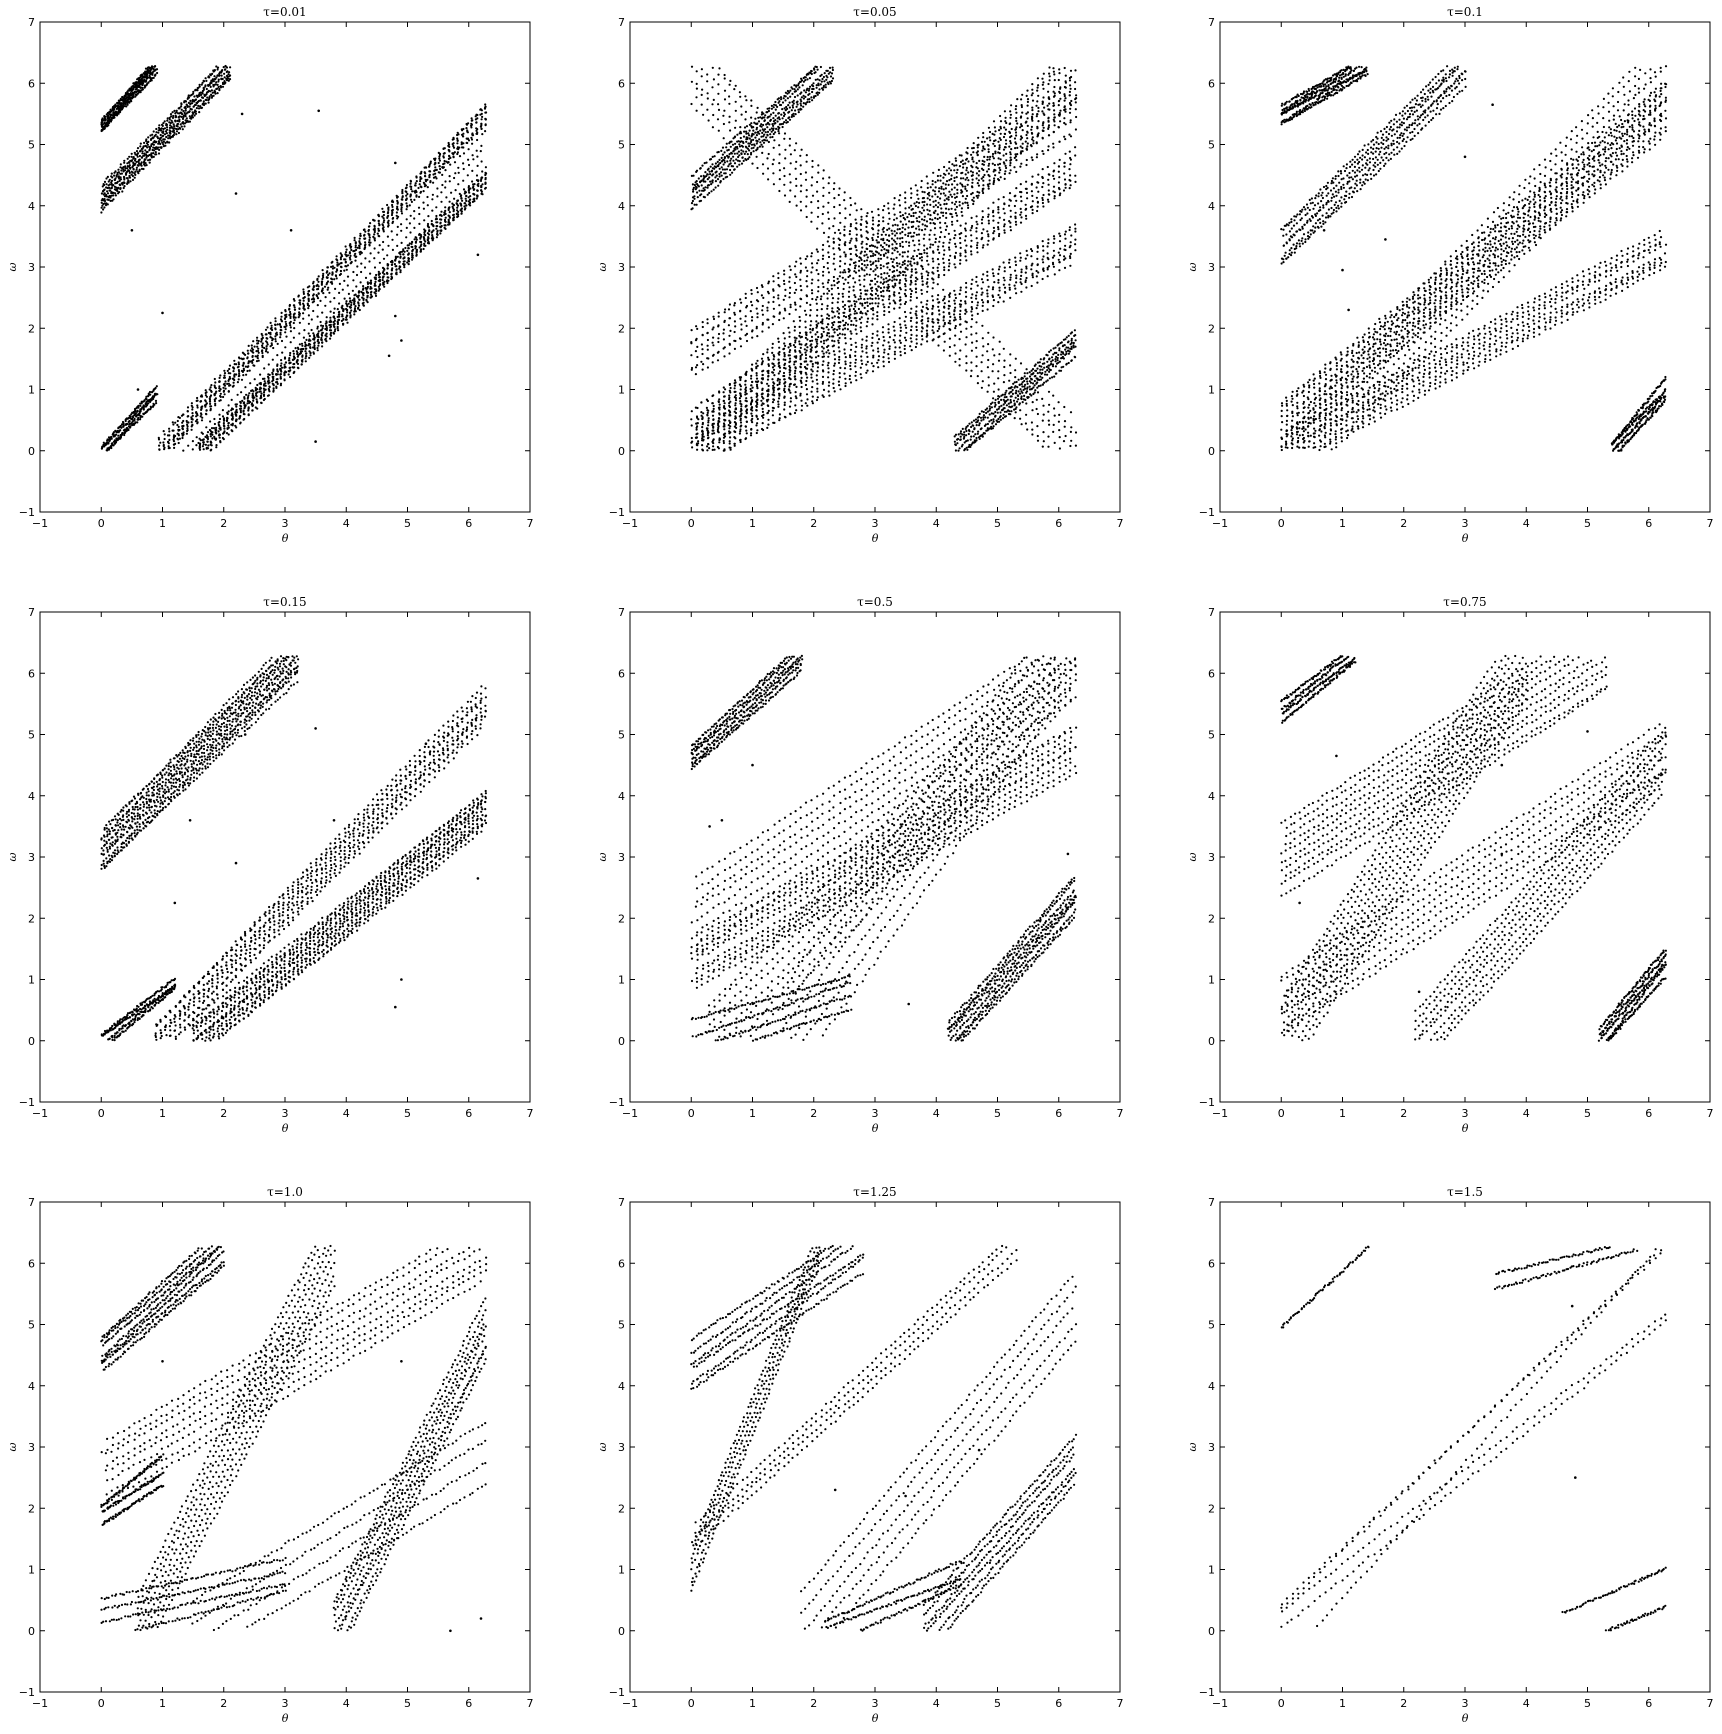 Image resolution: width=1722 pixels, height=1734 pixels. Describe the element at coordinates (31, 267) in the screenshot. I see `y-tick-label: 3` at that location.